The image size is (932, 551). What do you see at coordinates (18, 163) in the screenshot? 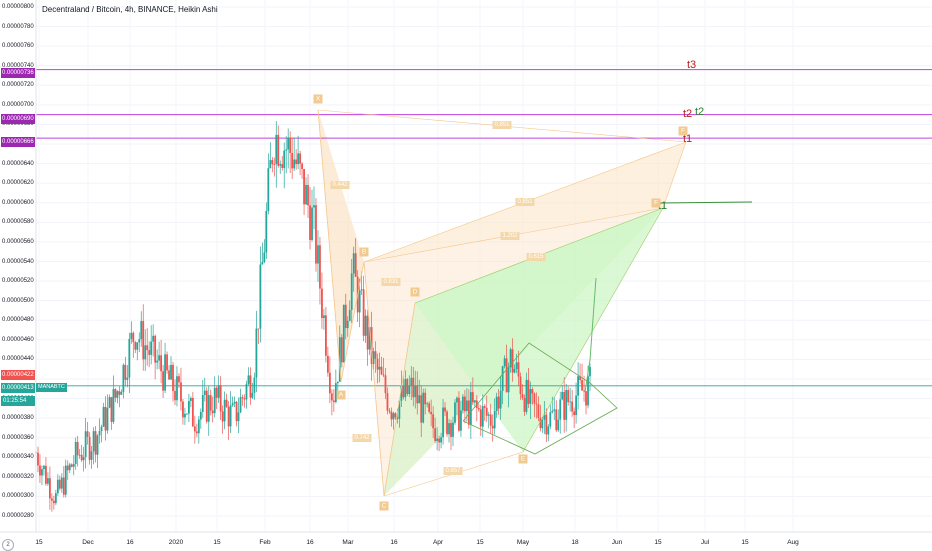
I see `price-tick-label: 0.00000640` at bounding box center [18, 163].